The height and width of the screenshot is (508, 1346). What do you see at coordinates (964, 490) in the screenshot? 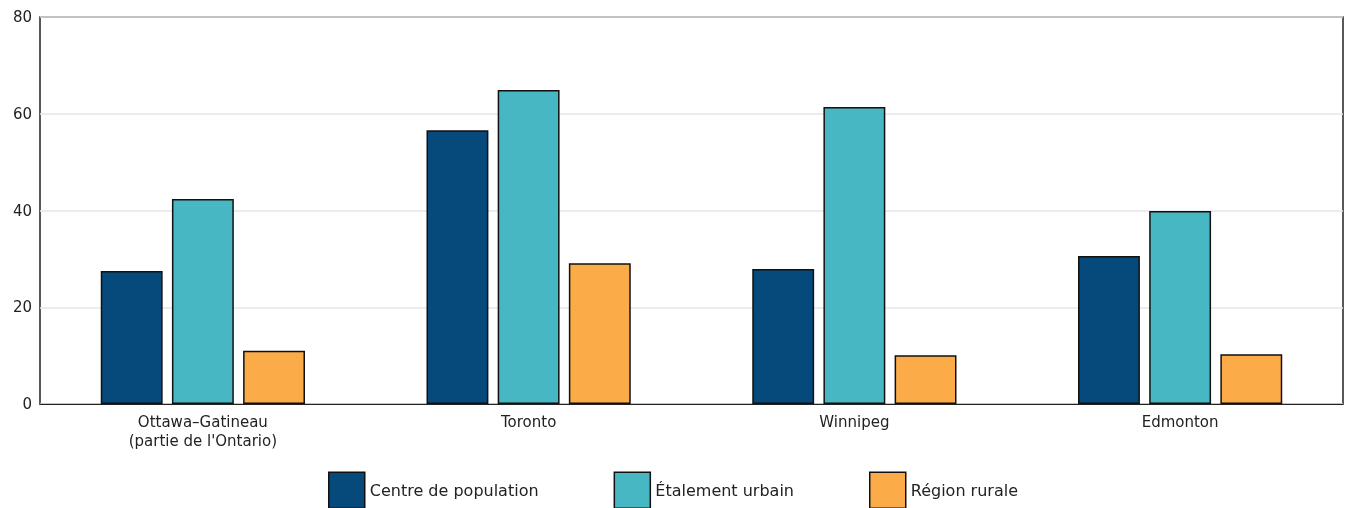
I see `legend-label: Région rurale` at bounding box center [964, 490].